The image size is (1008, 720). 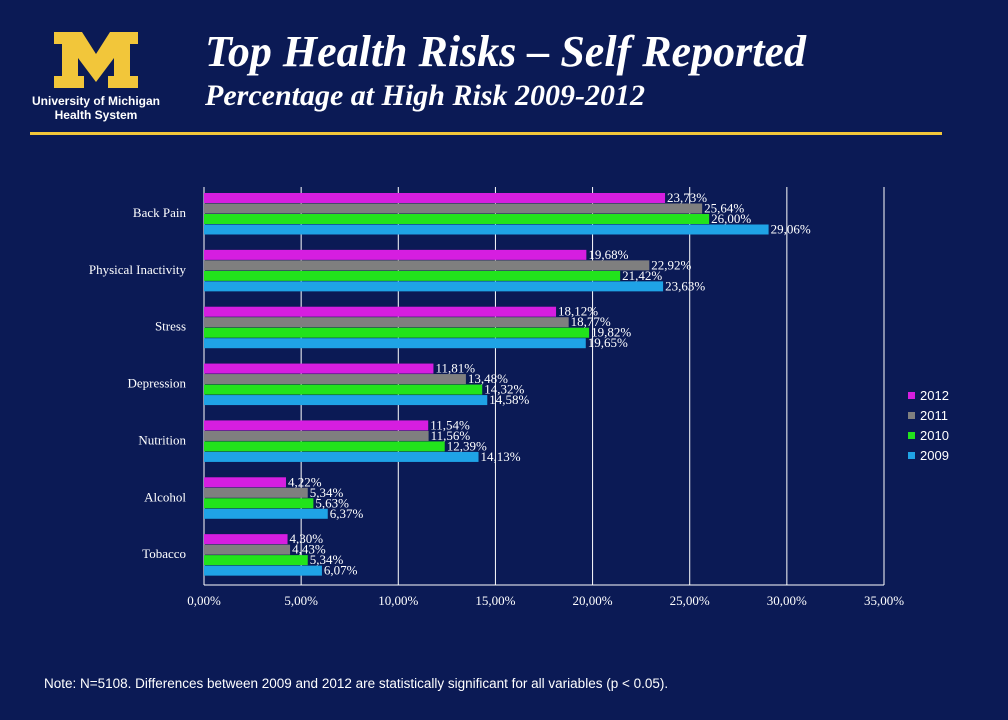 I want to click on data-label: 14,13%, so click(x=501, y=456).